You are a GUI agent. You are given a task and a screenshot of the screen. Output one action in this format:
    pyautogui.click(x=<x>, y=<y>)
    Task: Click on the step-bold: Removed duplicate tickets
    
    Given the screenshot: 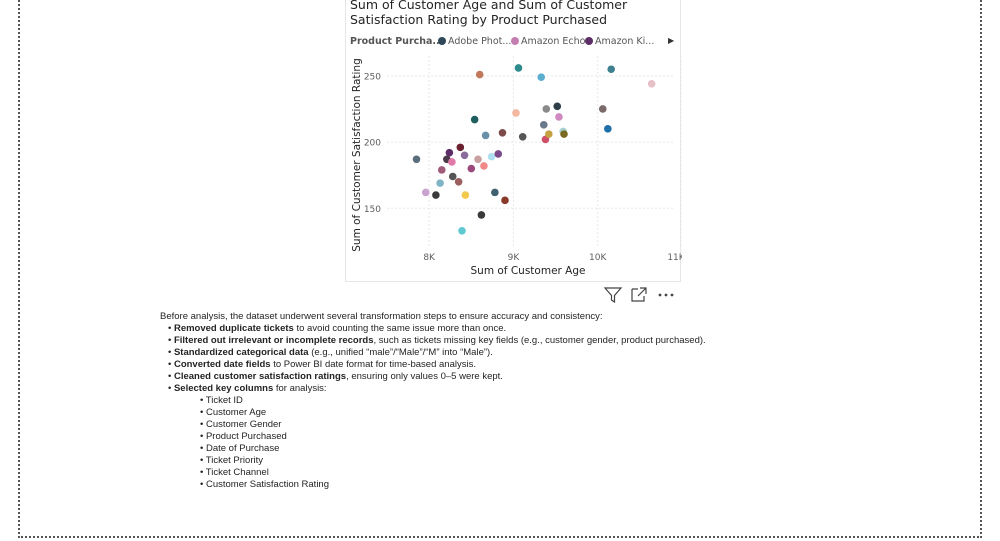 What is the action you would take?
    pyautogui.click(x=233, y=328)
    